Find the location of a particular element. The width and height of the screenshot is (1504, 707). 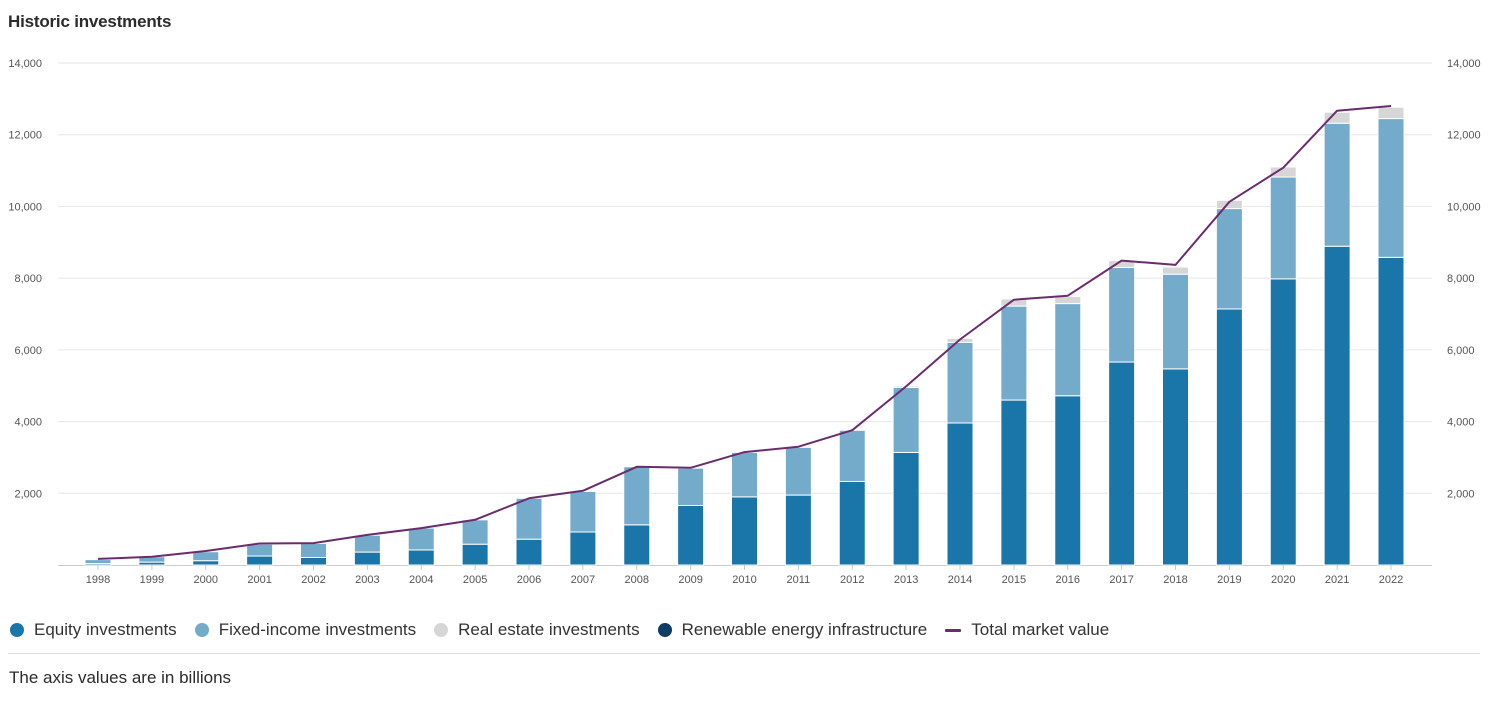

y-tick-label-left: 12,000 is located at coordinates (25, 136).